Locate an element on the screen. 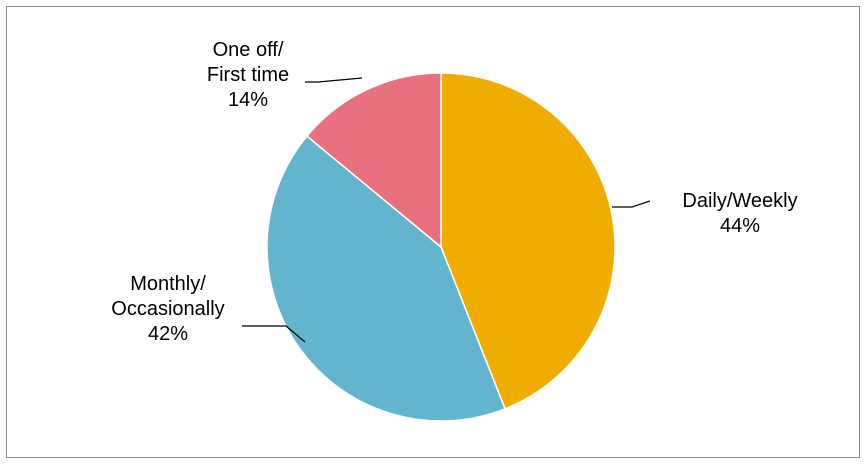 The image size is (868, 466). data-label-name: Monthly/ is located at coordinates (168, 284).